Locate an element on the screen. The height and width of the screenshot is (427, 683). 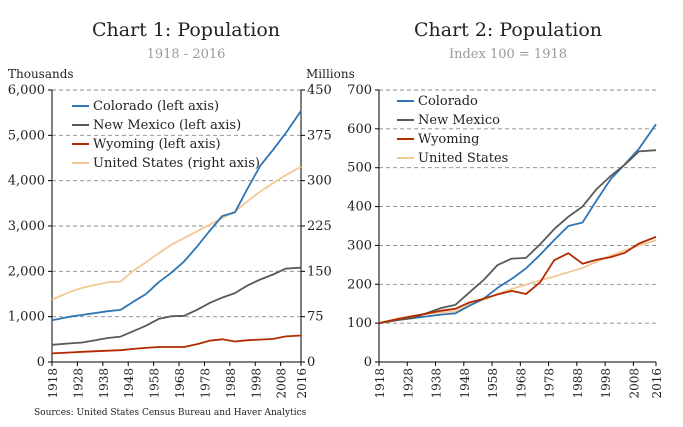
chart2-ytick-label: 200 is located at coordinates (359, 284).